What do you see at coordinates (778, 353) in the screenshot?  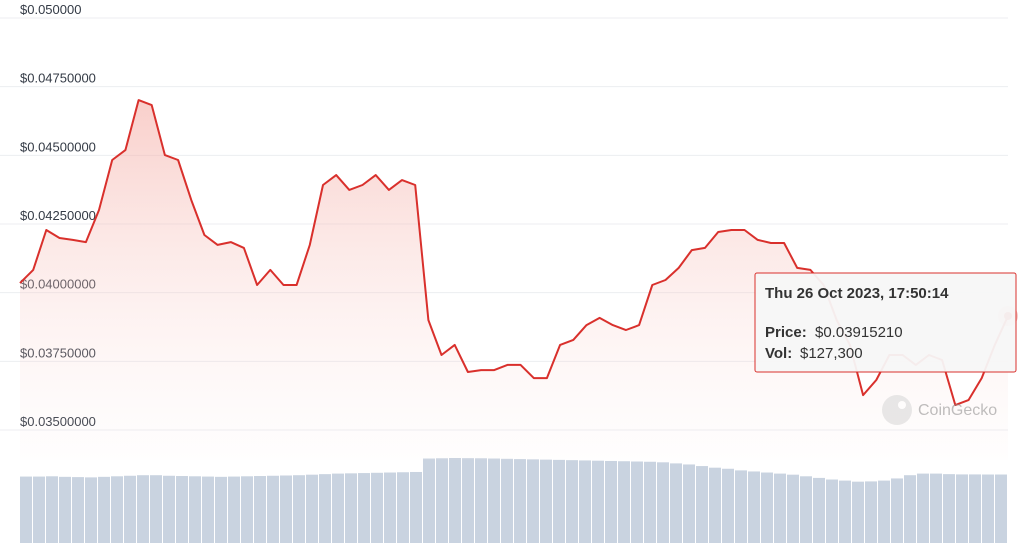 I see `tooltip-vol-label: Vol:` at bounding box center [778, 353].